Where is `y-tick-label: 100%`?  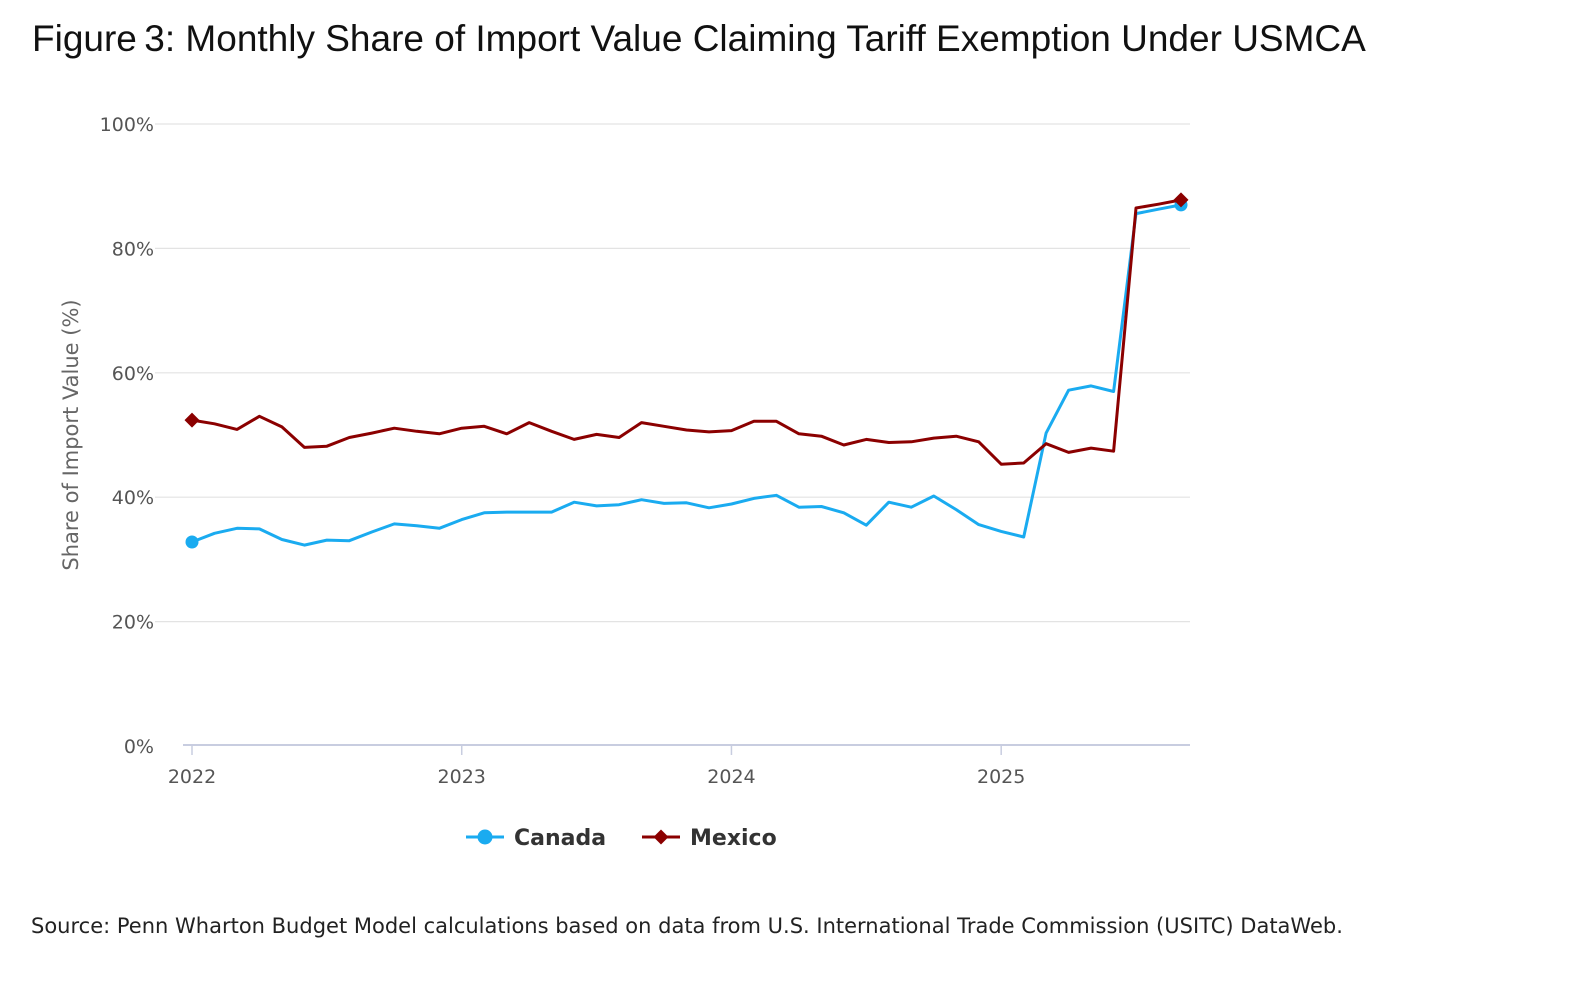 y-tick-label: 100% is located at coordinates (127, 125).